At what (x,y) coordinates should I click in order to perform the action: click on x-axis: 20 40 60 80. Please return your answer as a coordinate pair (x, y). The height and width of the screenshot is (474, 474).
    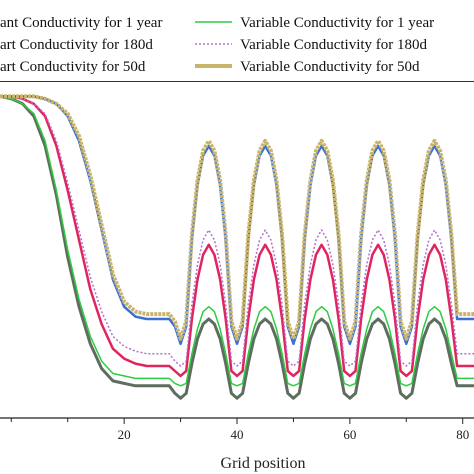
    Looking at the image, I should click on (237, 429).